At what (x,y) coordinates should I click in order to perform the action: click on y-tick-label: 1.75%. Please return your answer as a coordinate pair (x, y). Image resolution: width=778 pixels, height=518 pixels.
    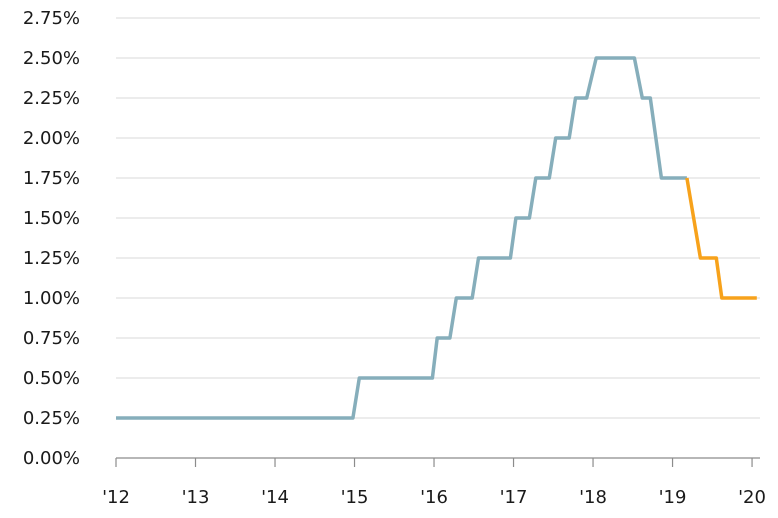
    Looking at the image, I should click on (51, 178).